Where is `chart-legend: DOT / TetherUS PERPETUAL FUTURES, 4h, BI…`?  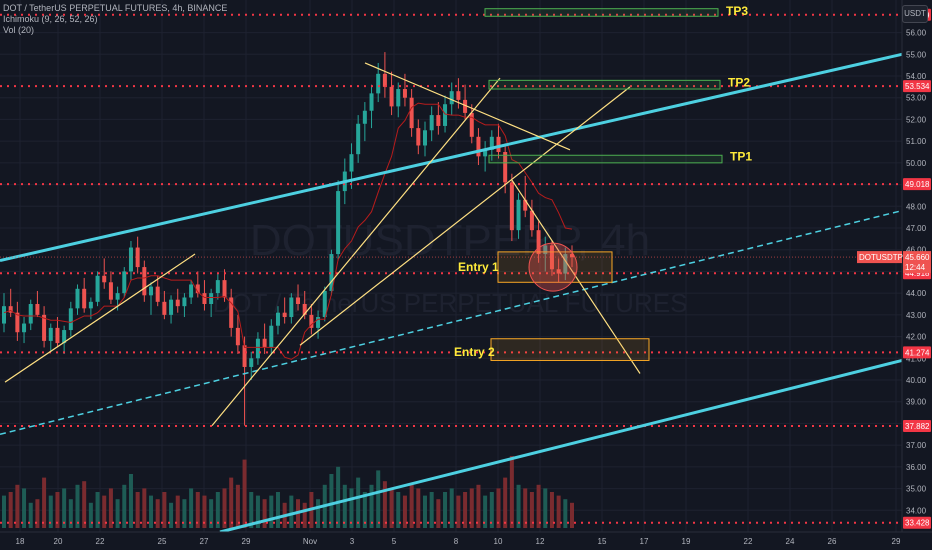
chart-legend: DOT / TetherUS PERPETUAL FUTURES, 4h, BI… is located at coordinates (115, 19).